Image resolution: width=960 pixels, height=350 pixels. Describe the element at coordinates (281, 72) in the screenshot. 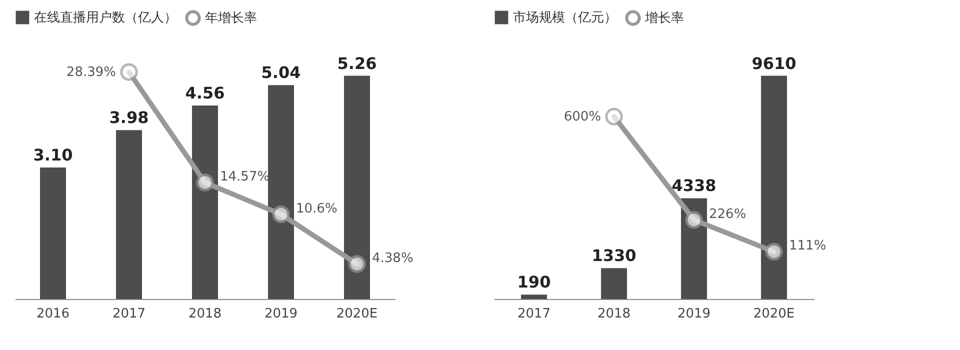

I see `data-label: 5.04` at that location.